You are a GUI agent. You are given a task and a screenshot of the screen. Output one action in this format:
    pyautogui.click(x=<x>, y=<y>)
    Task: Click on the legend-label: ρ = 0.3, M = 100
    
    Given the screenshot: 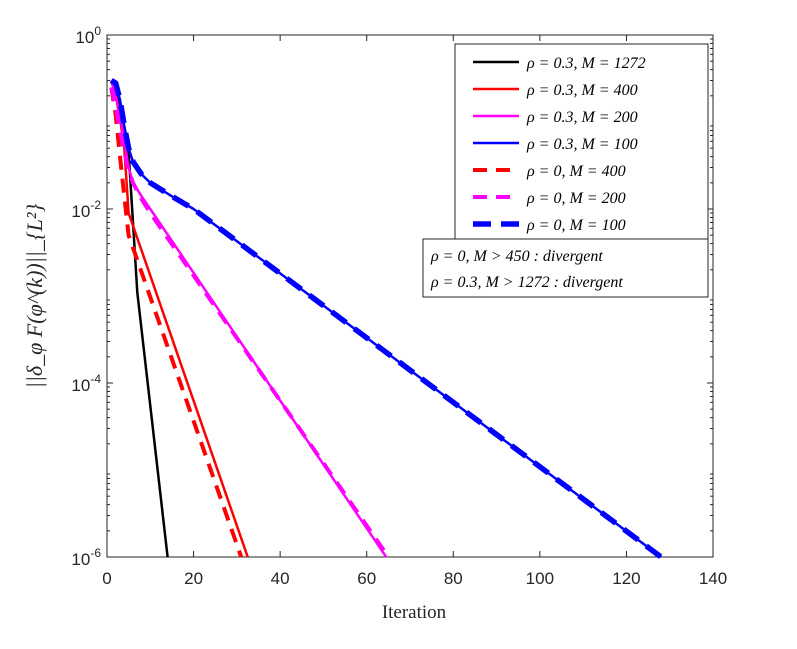 What is the action you would take?
    pyautogui.click(x=582, y=144)
    